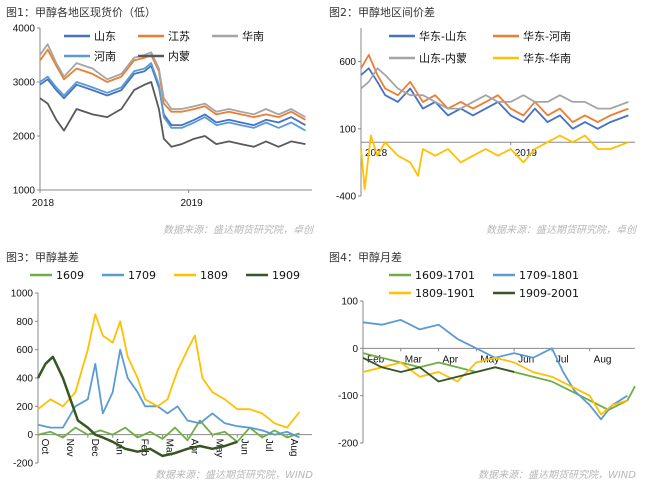 This screenshot has height=489, width=646. What do you see at coordinates (24, 29) in the screenshot?
I see `y-tick-label: 4000` at bounding box center [24, 29].